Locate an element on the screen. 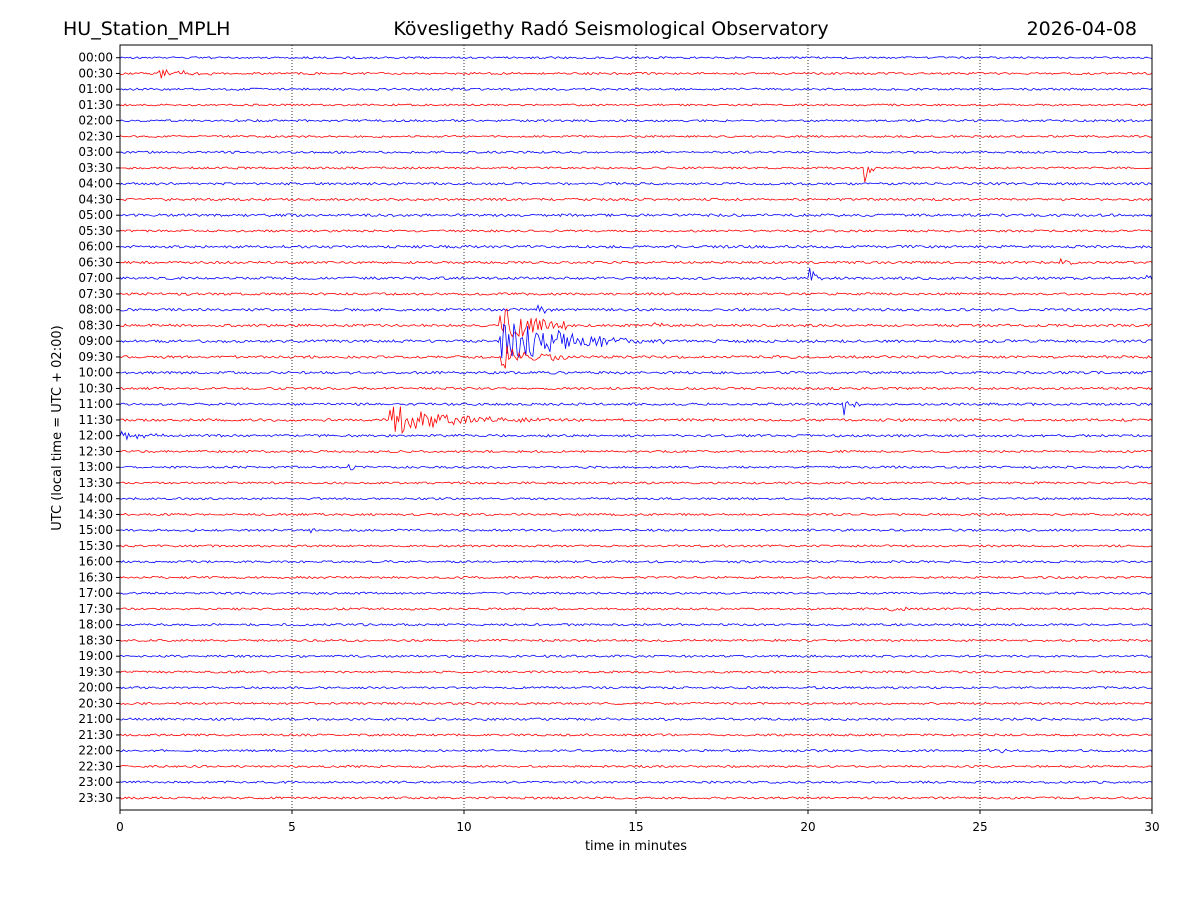  y-tick-label: 16:30 is located at coordinates (95, 577).